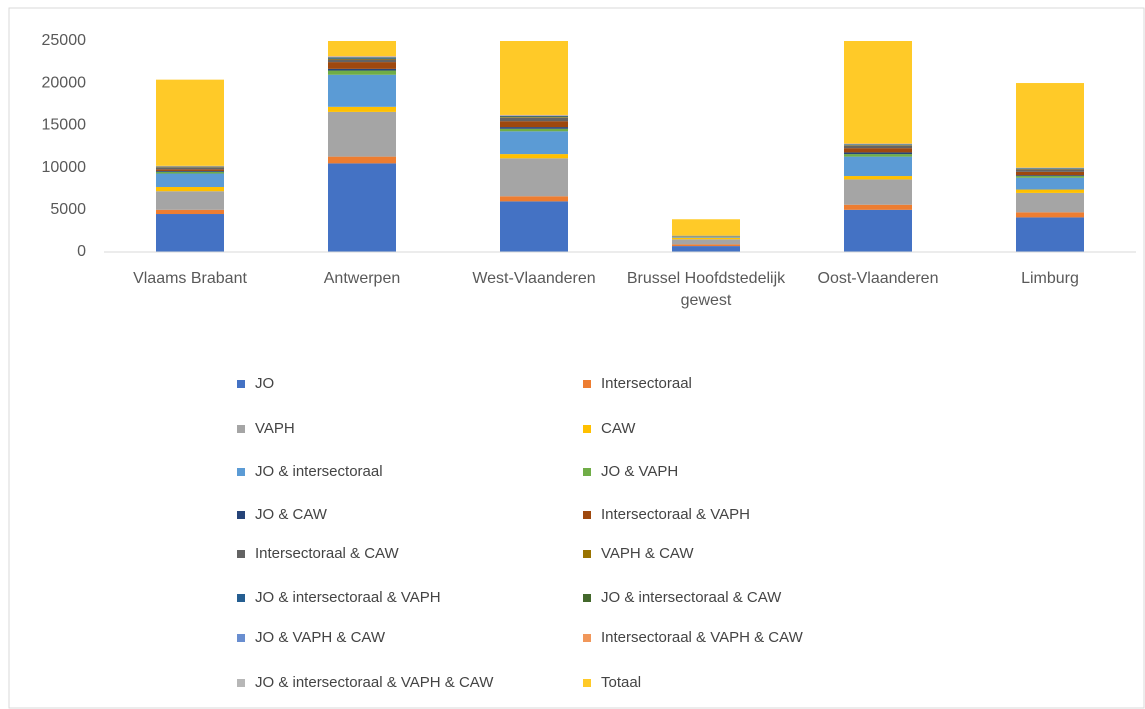 This screenshot has width=1145, height=709. What do you see at coordinates (64, 167) in the screenshot?
I see `y-tick-label: 10000` at bounding box center [64, 167].